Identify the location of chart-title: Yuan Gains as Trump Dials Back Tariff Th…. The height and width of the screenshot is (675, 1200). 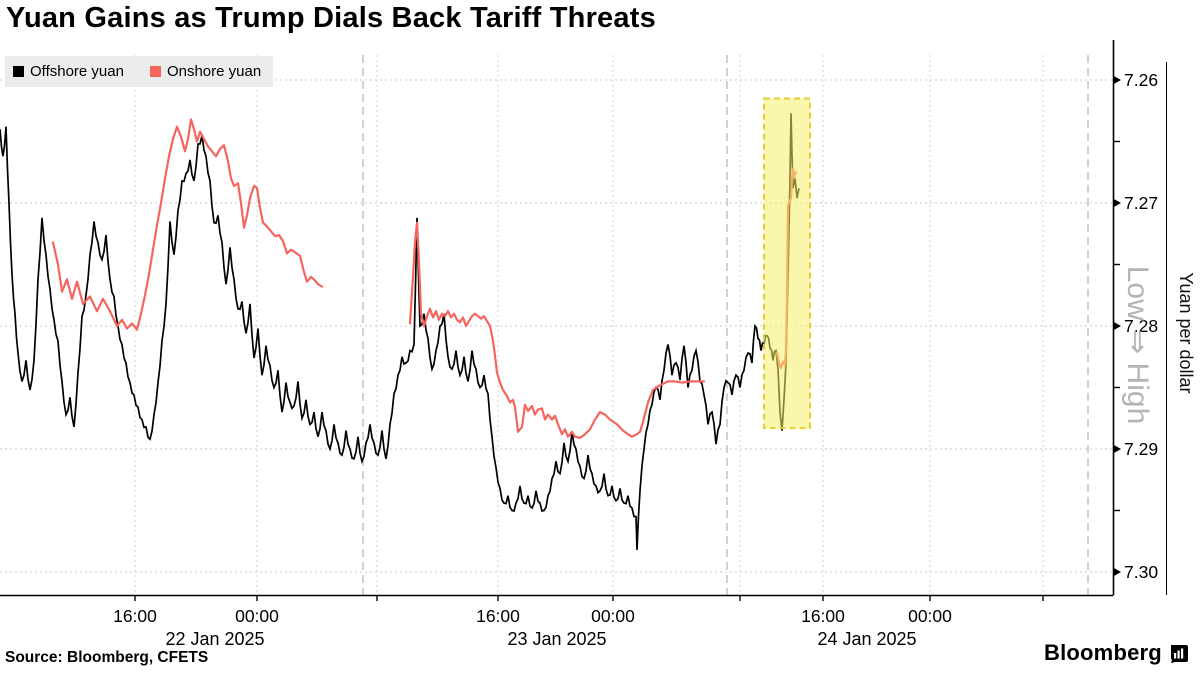
(331, 18).